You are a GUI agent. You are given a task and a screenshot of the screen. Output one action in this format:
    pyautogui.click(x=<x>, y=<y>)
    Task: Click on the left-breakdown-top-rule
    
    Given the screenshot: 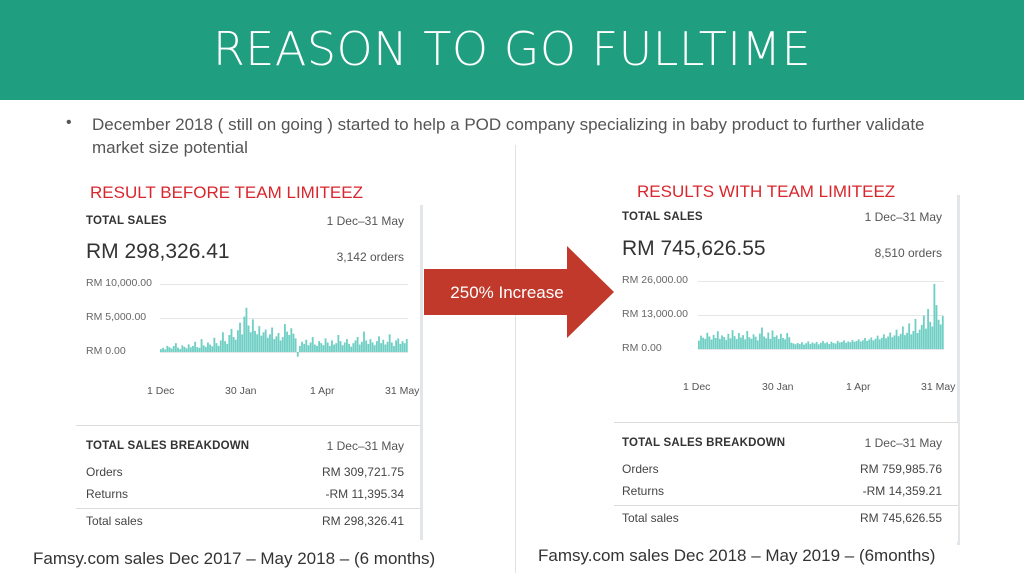 What is the action you would take?
    pyautogui.click(x=248, y=425)
    